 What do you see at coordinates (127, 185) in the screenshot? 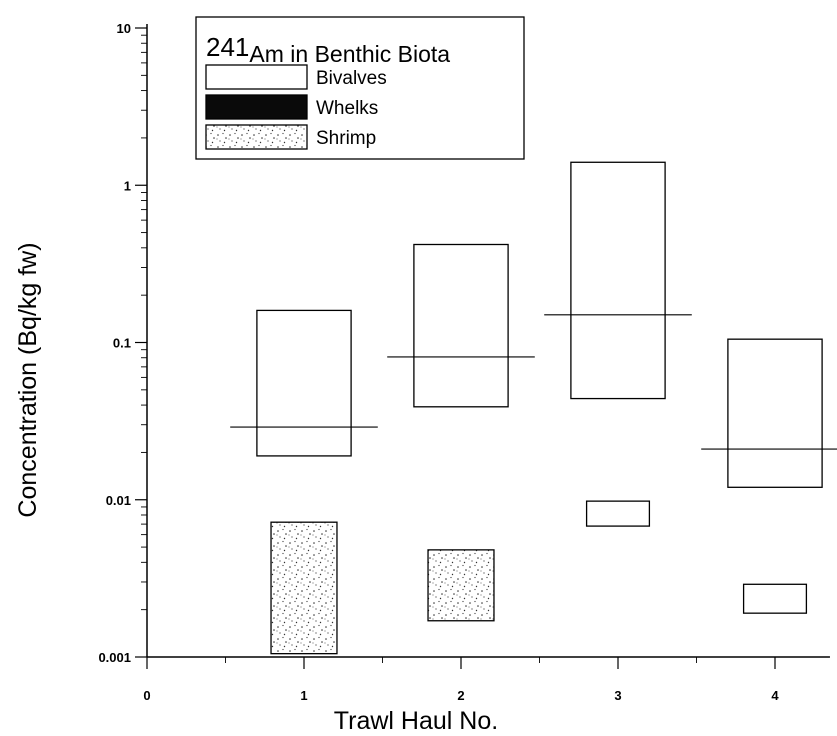
I see `y-tick-label: 1` at bounding box center [127, 185].